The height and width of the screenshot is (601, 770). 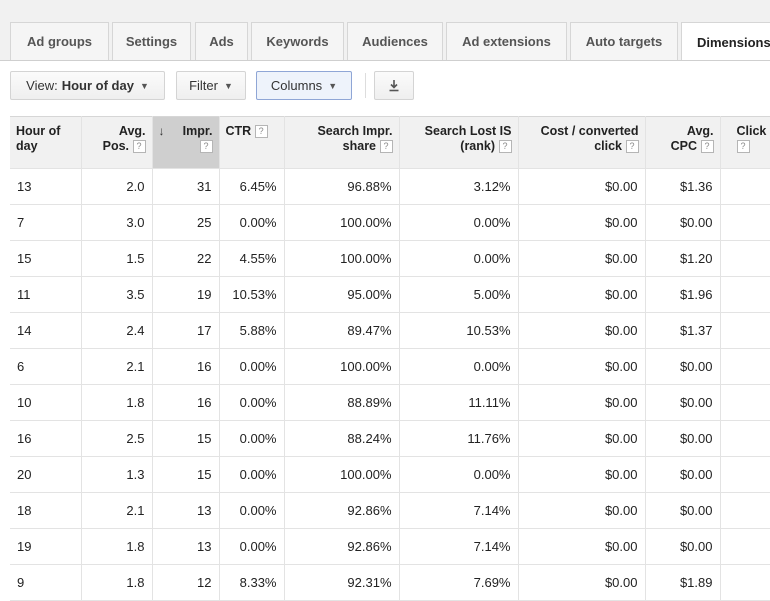 I want to click on tab-dimensions: Dimensions, so click(x=725, y=41).